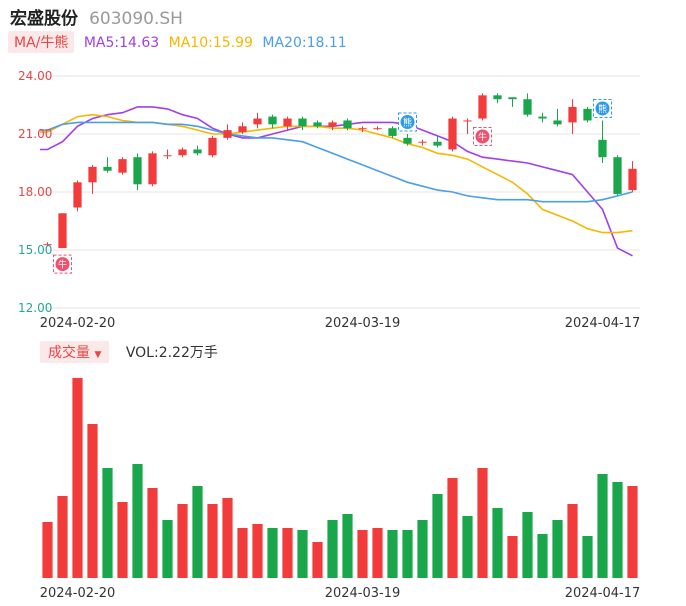 The image size is (686, 606). What do you see at coordinates (35, 76) in the screenshot?
I see `price-tick-label: 24.00` at bounding box center [35, 76].